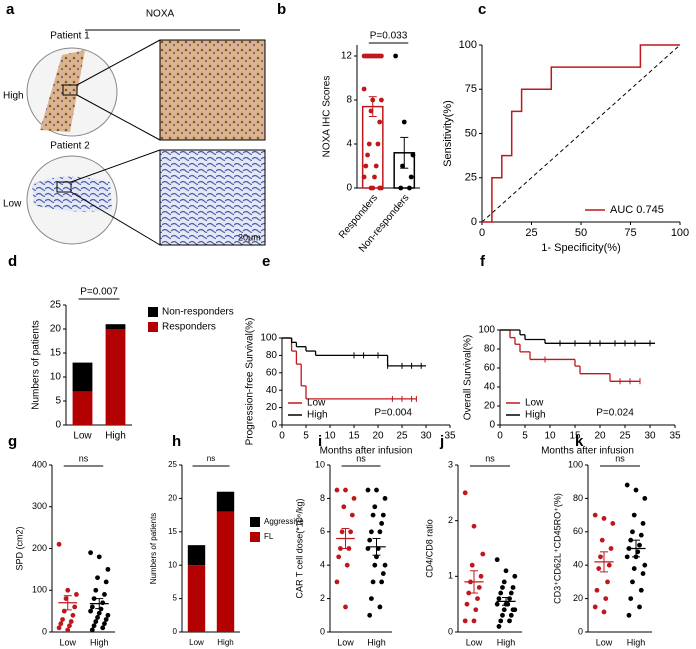 The image size is (696, 649). What do you see at coordinates (153, 549) in the screenshot?
I see `y-axis-label: Numbers of patients` at bounding box center [153, 549].